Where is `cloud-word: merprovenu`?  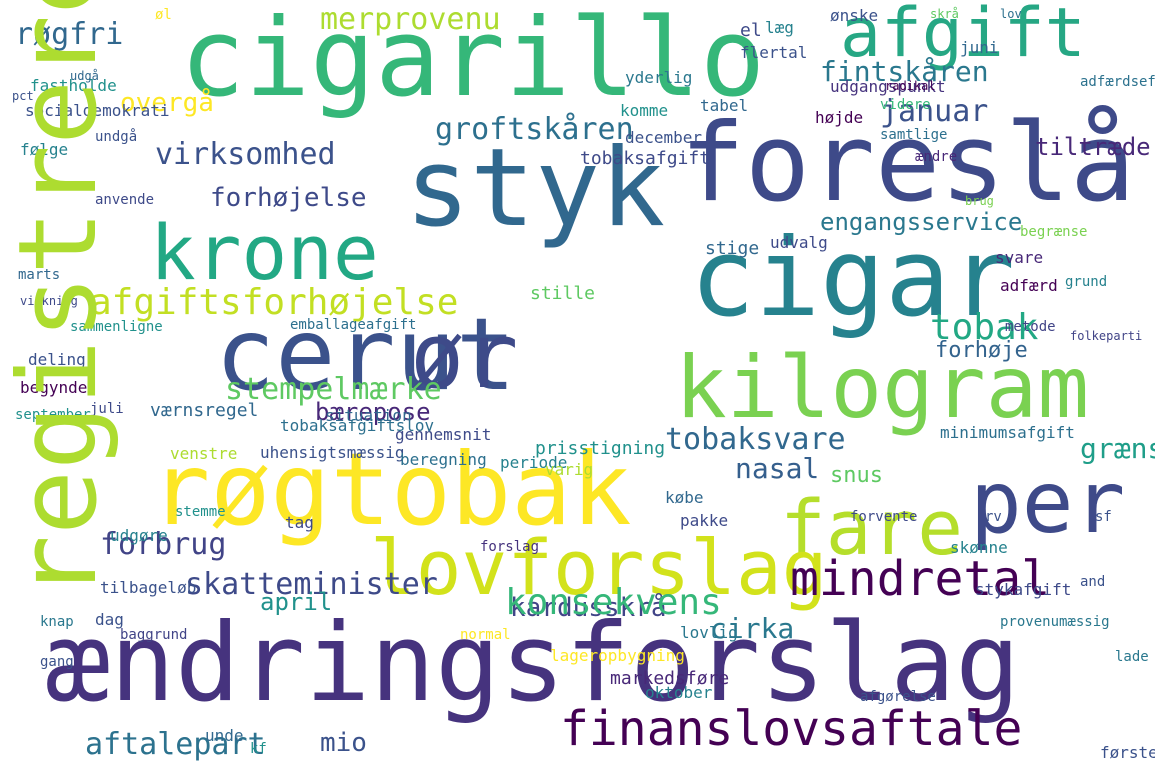 cloud-word: merprovenu is located at coordinates (410, 19).